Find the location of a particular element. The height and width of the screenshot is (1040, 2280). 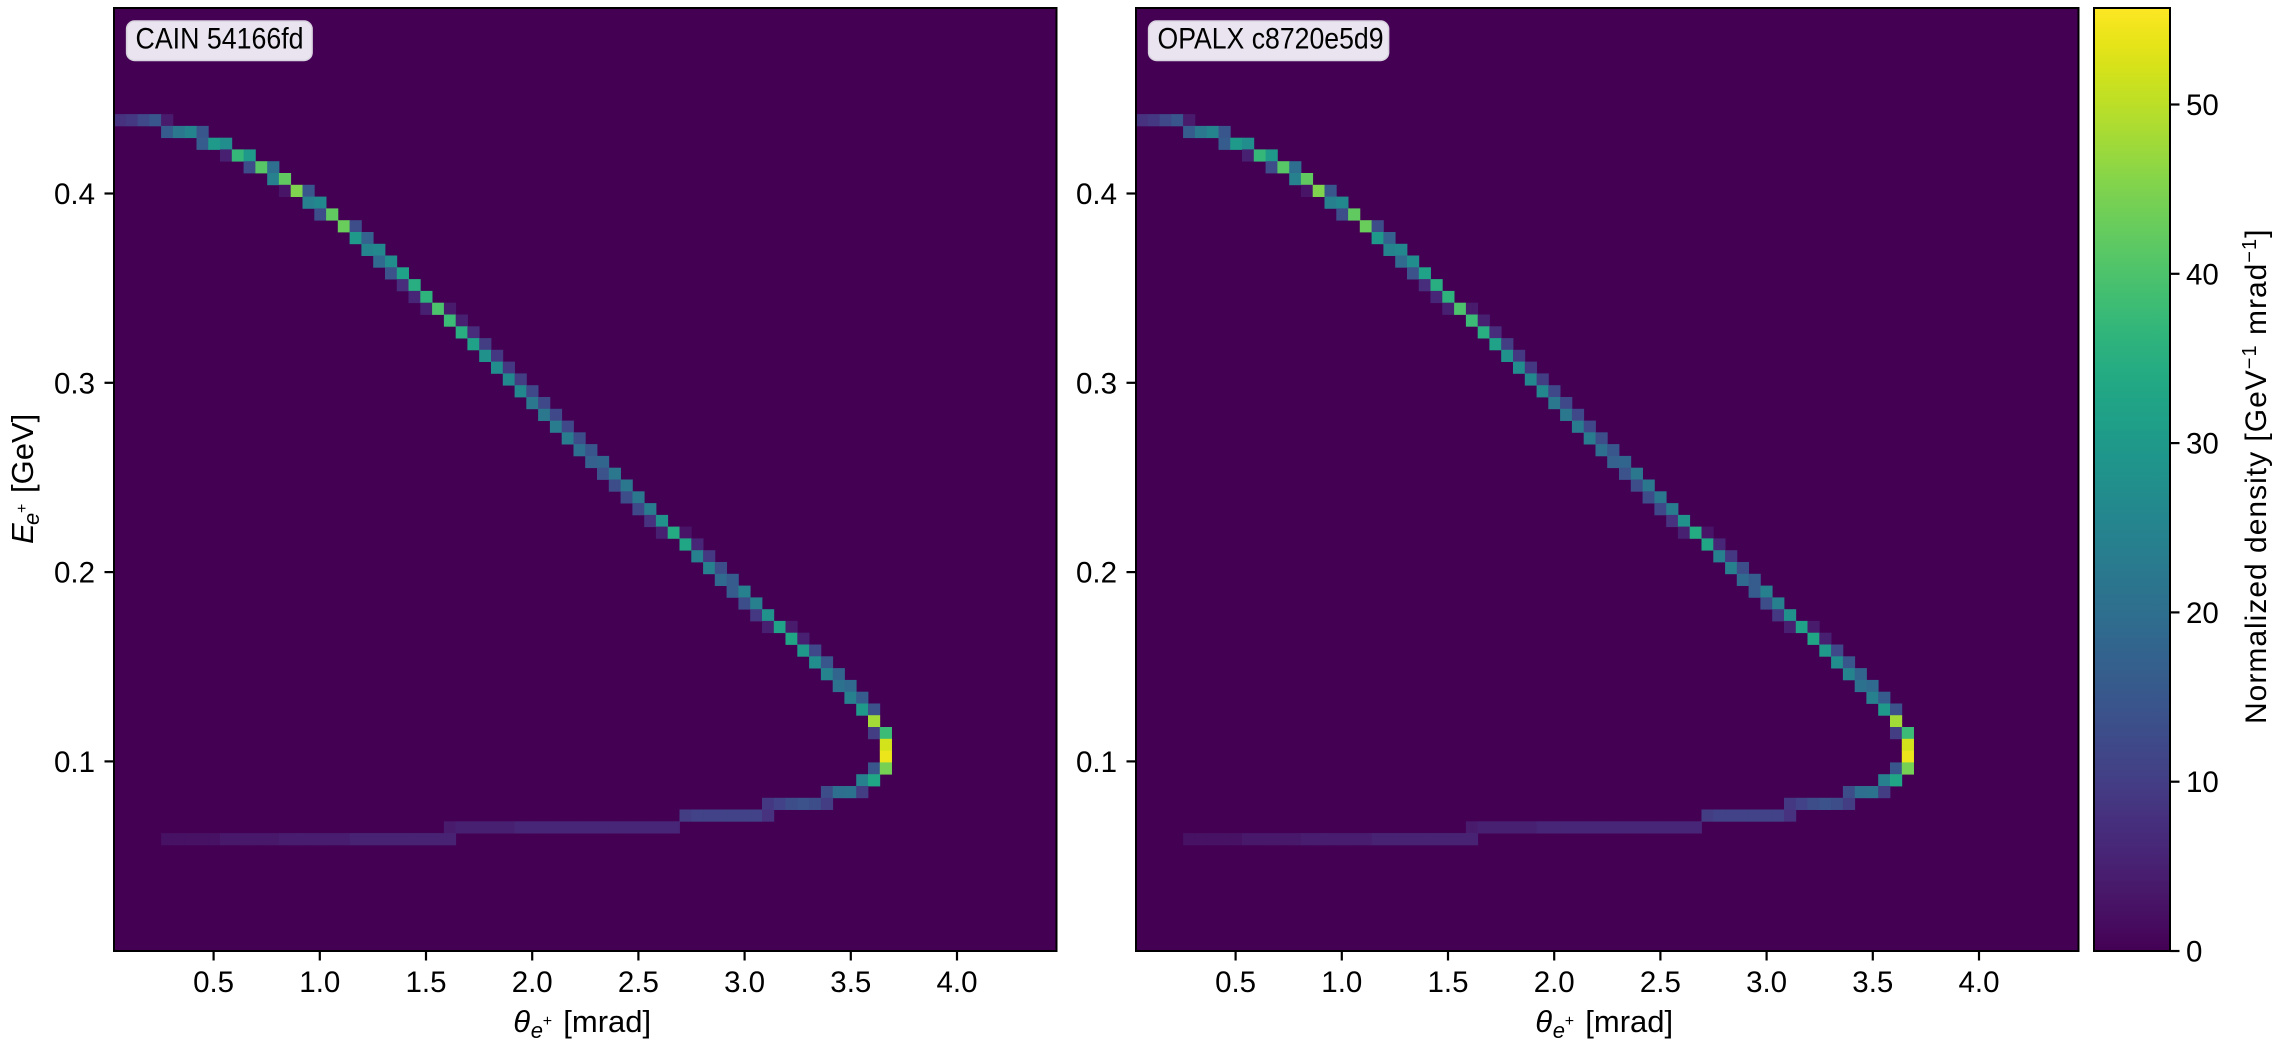

svg-text: 50 is located at coordinates (2202, 105).